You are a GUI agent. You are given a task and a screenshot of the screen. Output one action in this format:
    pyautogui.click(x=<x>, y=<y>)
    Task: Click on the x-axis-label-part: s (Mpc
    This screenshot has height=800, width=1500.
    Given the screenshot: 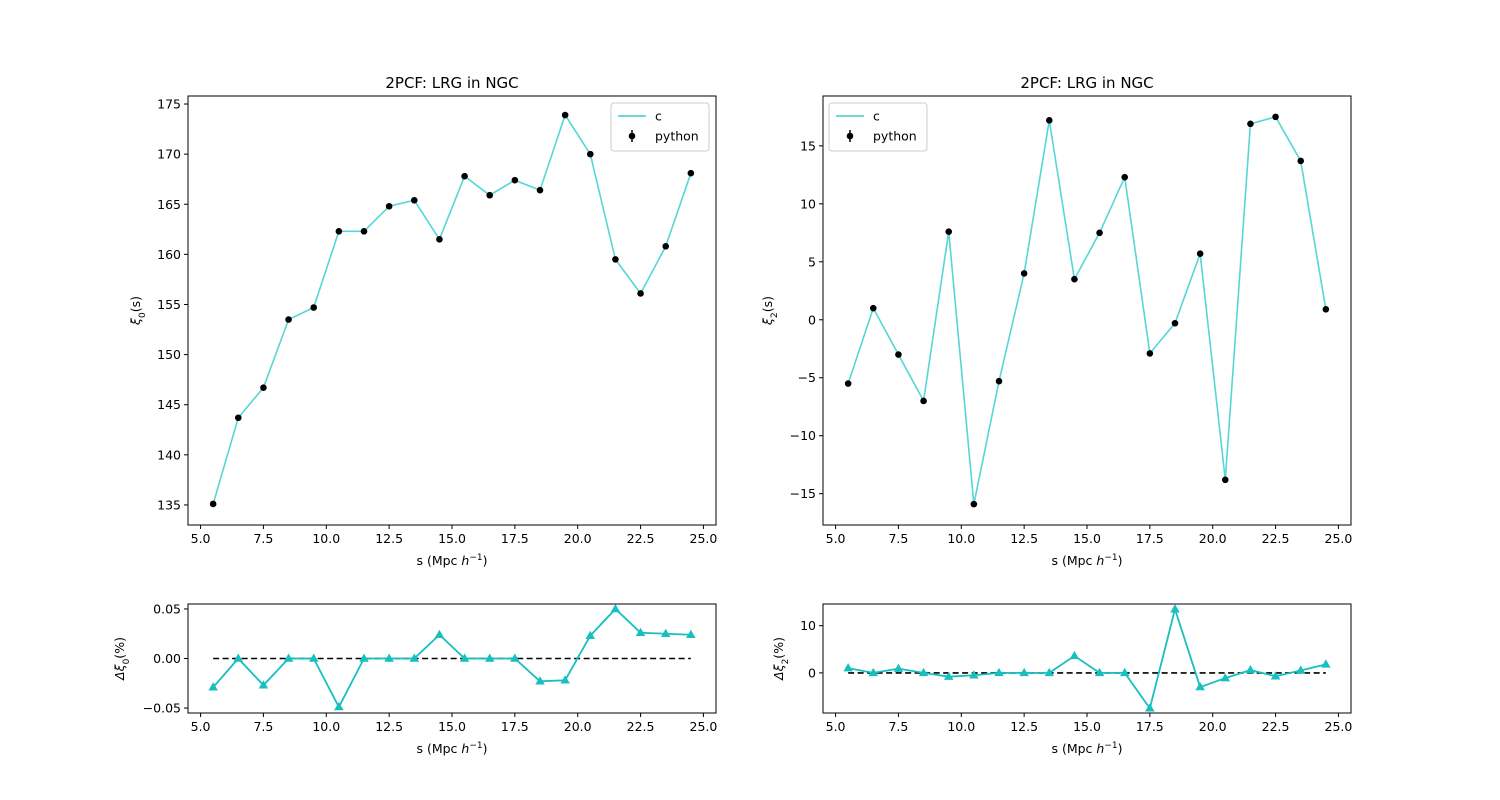 What is the action you would take?
    pyautogui.click(x=1073, y=560)
    